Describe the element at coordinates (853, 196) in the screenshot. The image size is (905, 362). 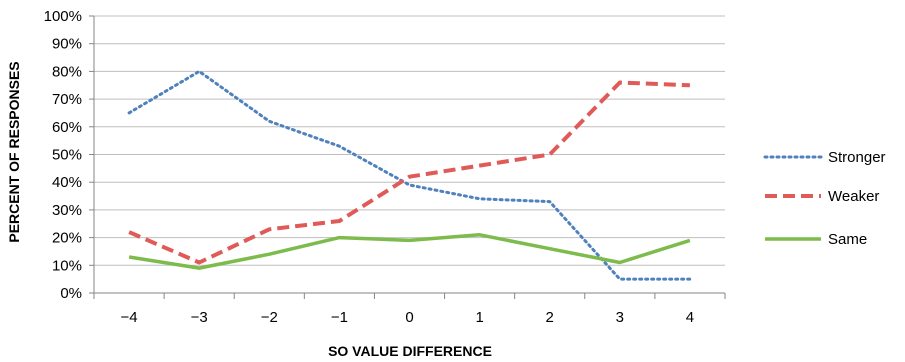
I see `legend-label-weaker: Weaker` at that location.